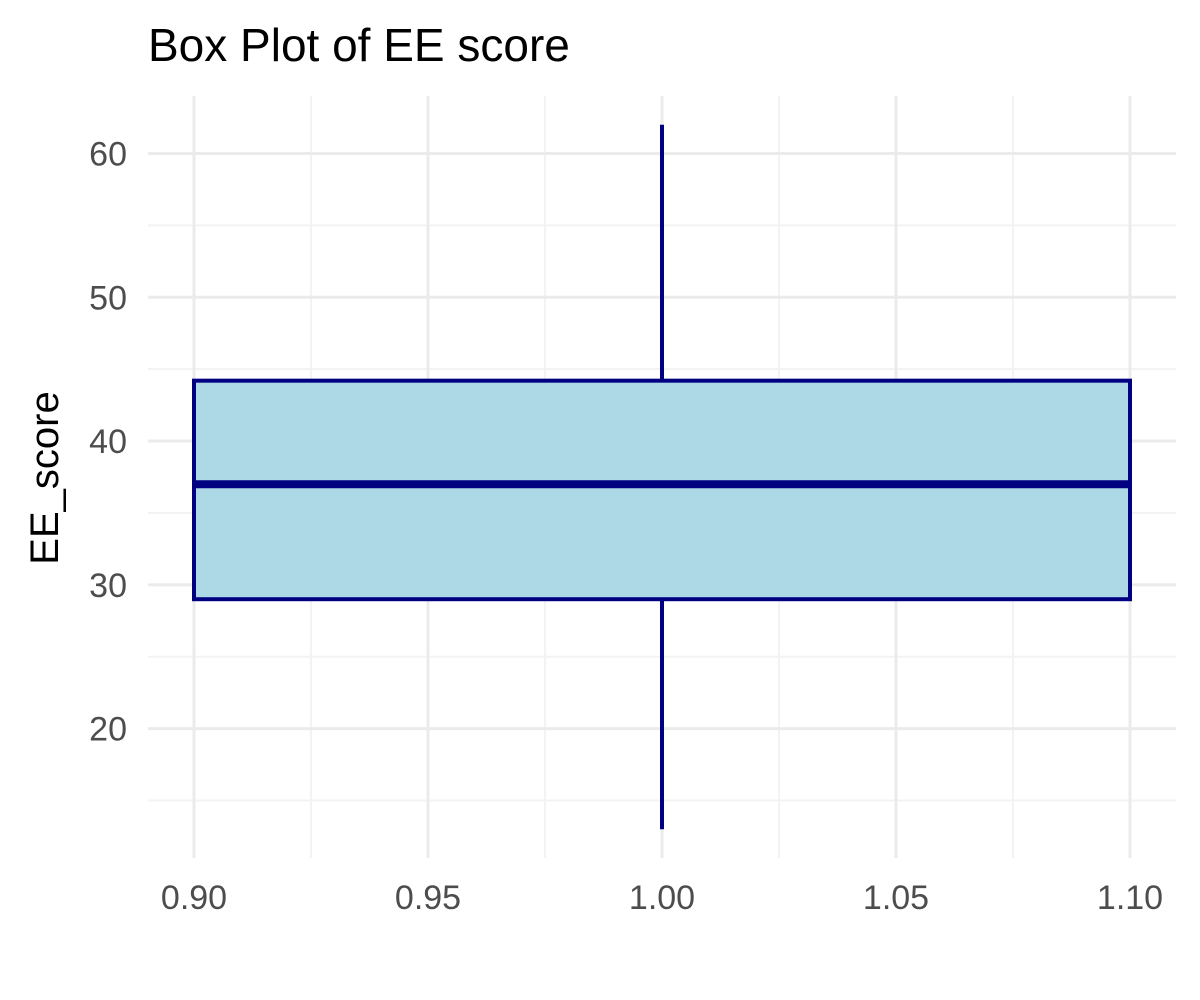 This screenshot has width=1200, height=1000. I want to click on y-tick-label: 60, so click(108, 155).